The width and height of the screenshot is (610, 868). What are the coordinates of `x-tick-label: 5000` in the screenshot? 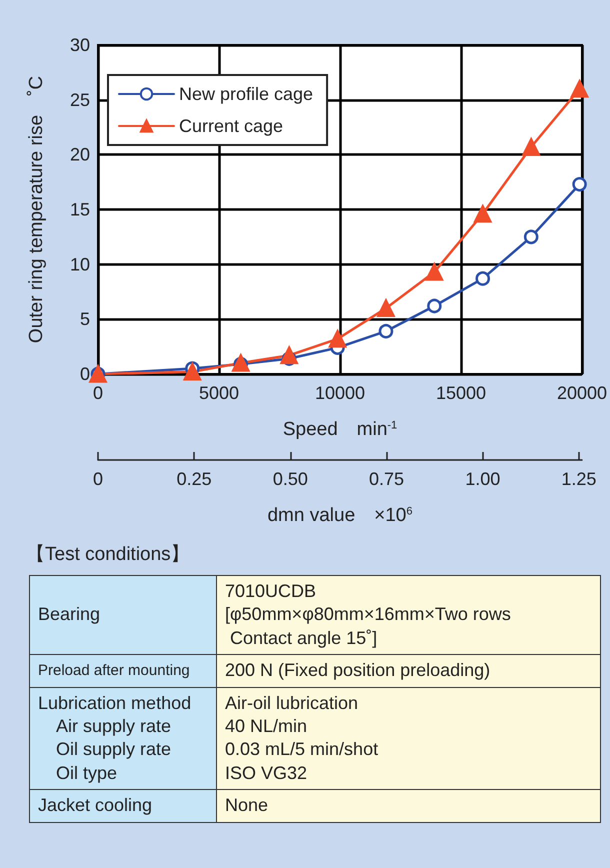 It's located at (219, 393).